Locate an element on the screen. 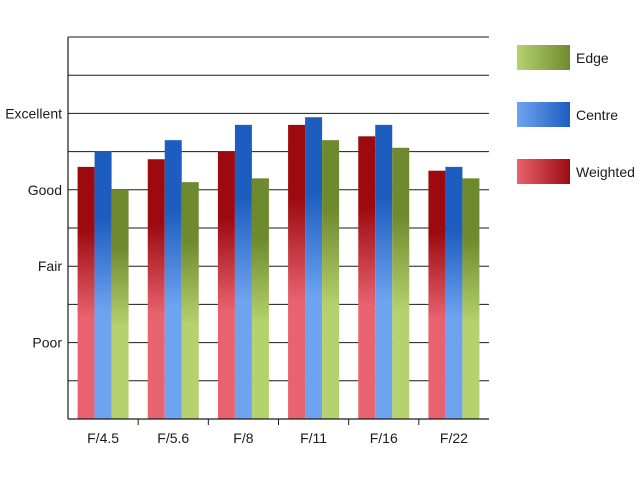  bar-edge-f11 is located at coordinates (331, 279).